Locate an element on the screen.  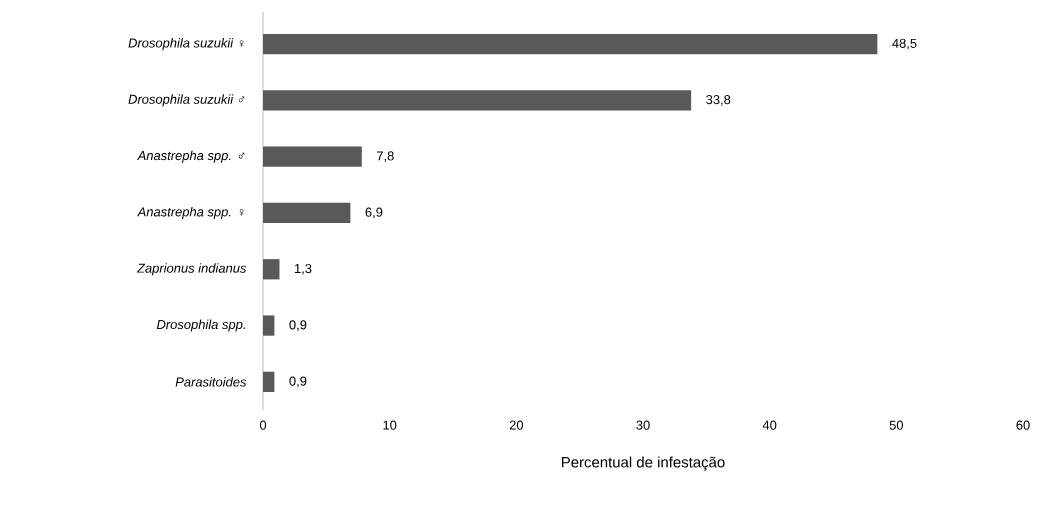
y-tick-label: Zaprionus indianus is located at coordinates (191, 269).